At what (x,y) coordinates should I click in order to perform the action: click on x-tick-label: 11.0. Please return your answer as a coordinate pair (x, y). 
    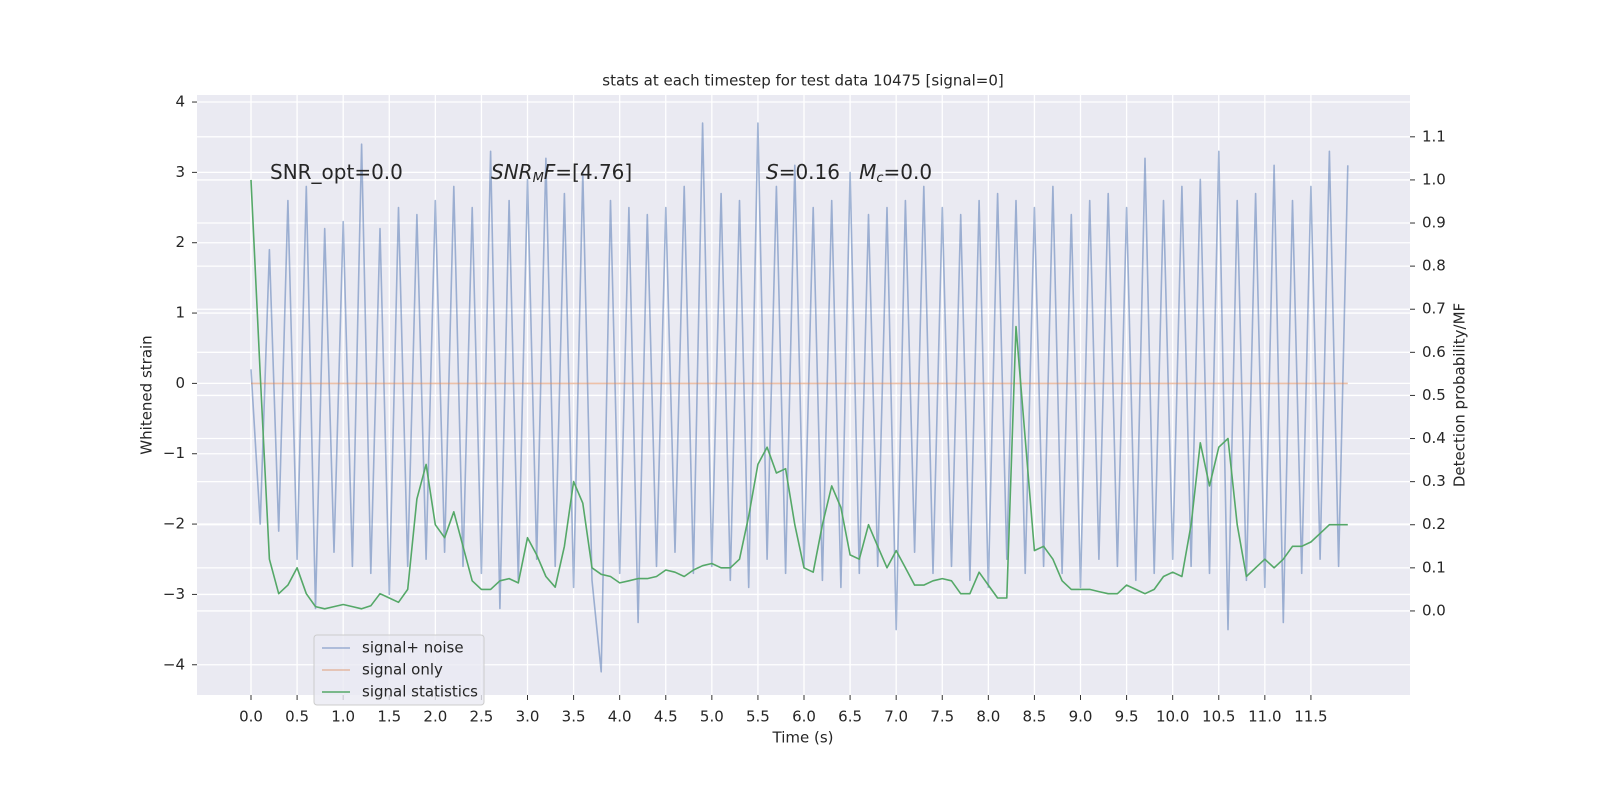
    Looking at the image, I should click on (1264, 717).